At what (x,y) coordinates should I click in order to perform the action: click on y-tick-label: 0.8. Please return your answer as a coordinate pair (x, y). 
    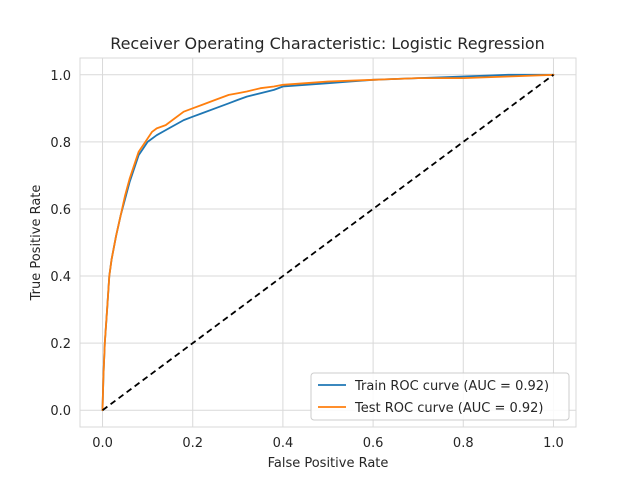
    Looking at the image, I should click on (60, 143).